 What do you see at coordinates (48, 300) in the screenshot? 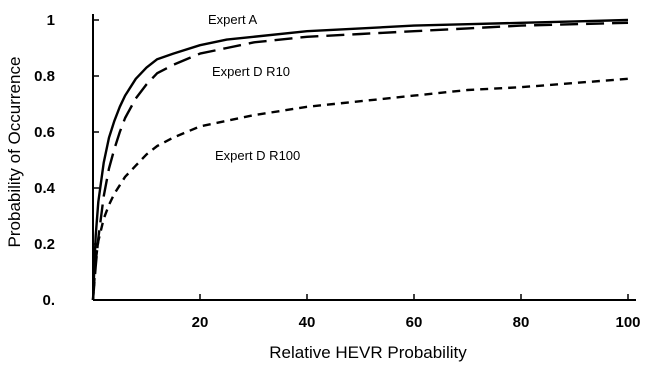
I see `y-tick-label: 0.` at bounding box center [48, 300].